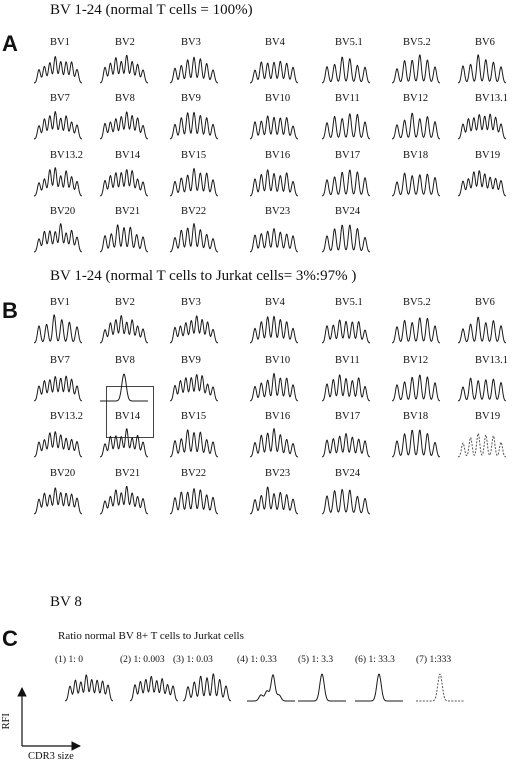  I want to click on panel-b-trace-bv19, so click(482, 445).